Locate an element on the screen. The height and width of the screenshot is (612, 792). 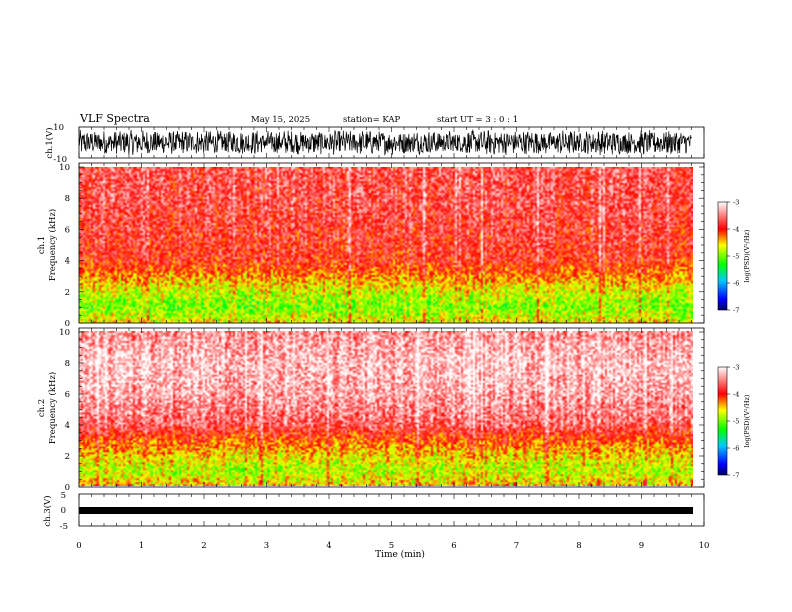
time-tick-label: 4 is located at coordinates (328, 546).